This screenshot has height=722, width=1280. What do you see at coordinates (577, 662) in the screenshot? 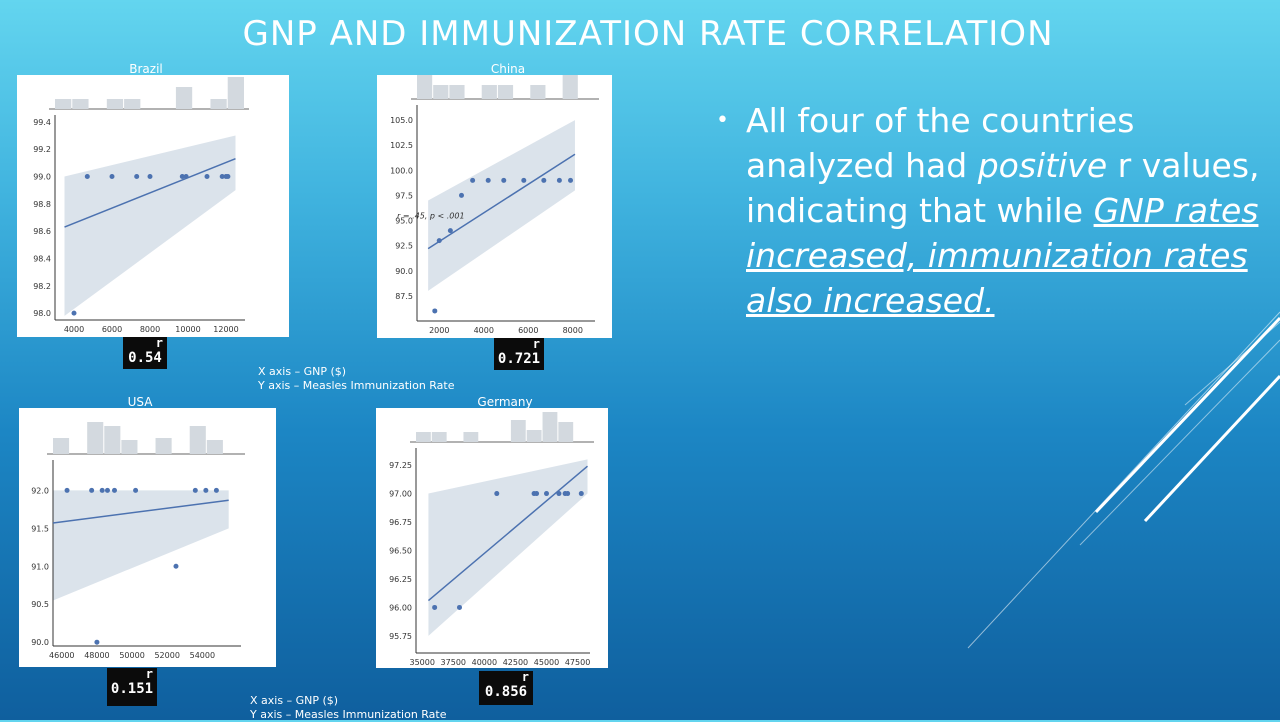
I see `x-tick-label: 47500` at bounding box center [577, 662].